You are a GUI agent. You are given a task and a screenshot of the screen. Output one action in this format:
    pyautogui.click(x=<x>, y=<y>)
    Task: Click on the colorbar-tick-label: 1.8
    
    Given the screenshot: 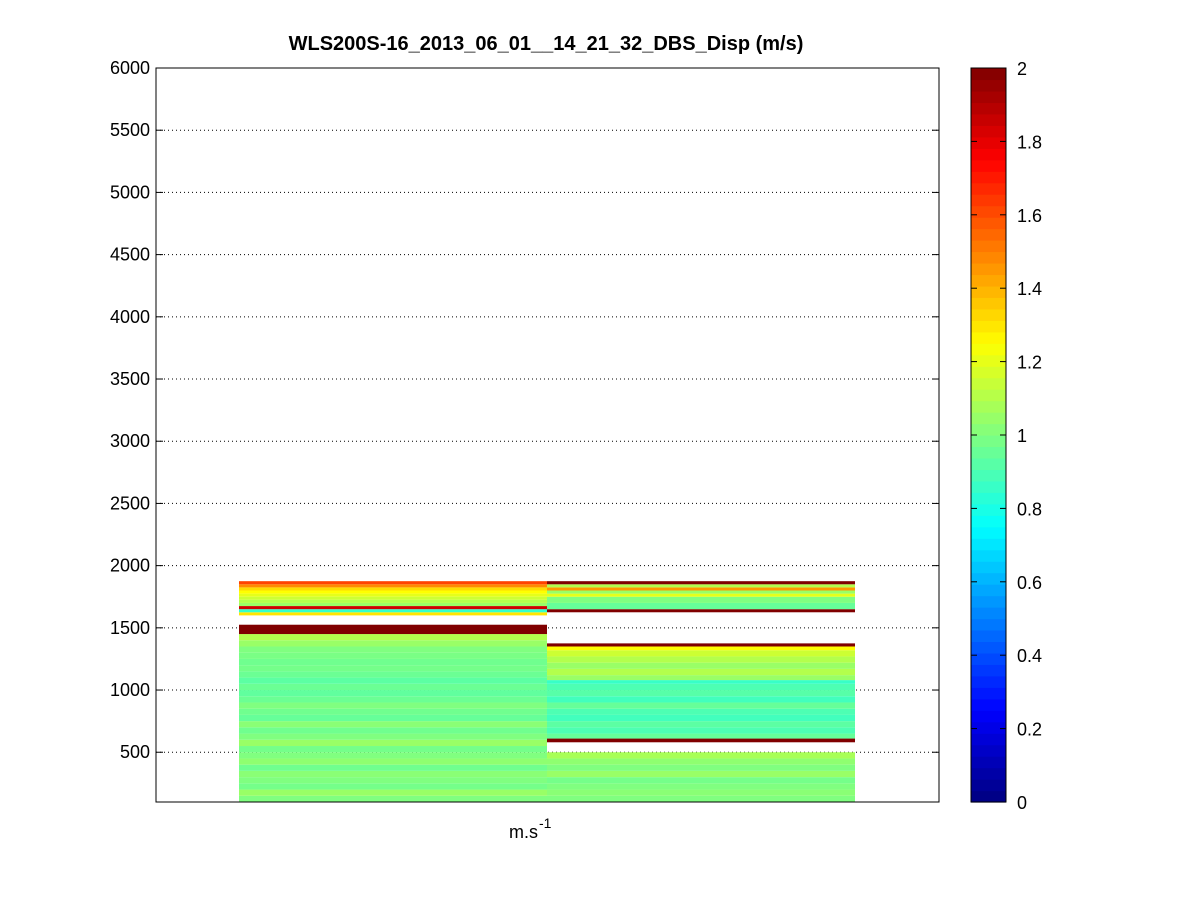 What is the action you would take?
    pyautogui.click(x=1029, y=142)
    